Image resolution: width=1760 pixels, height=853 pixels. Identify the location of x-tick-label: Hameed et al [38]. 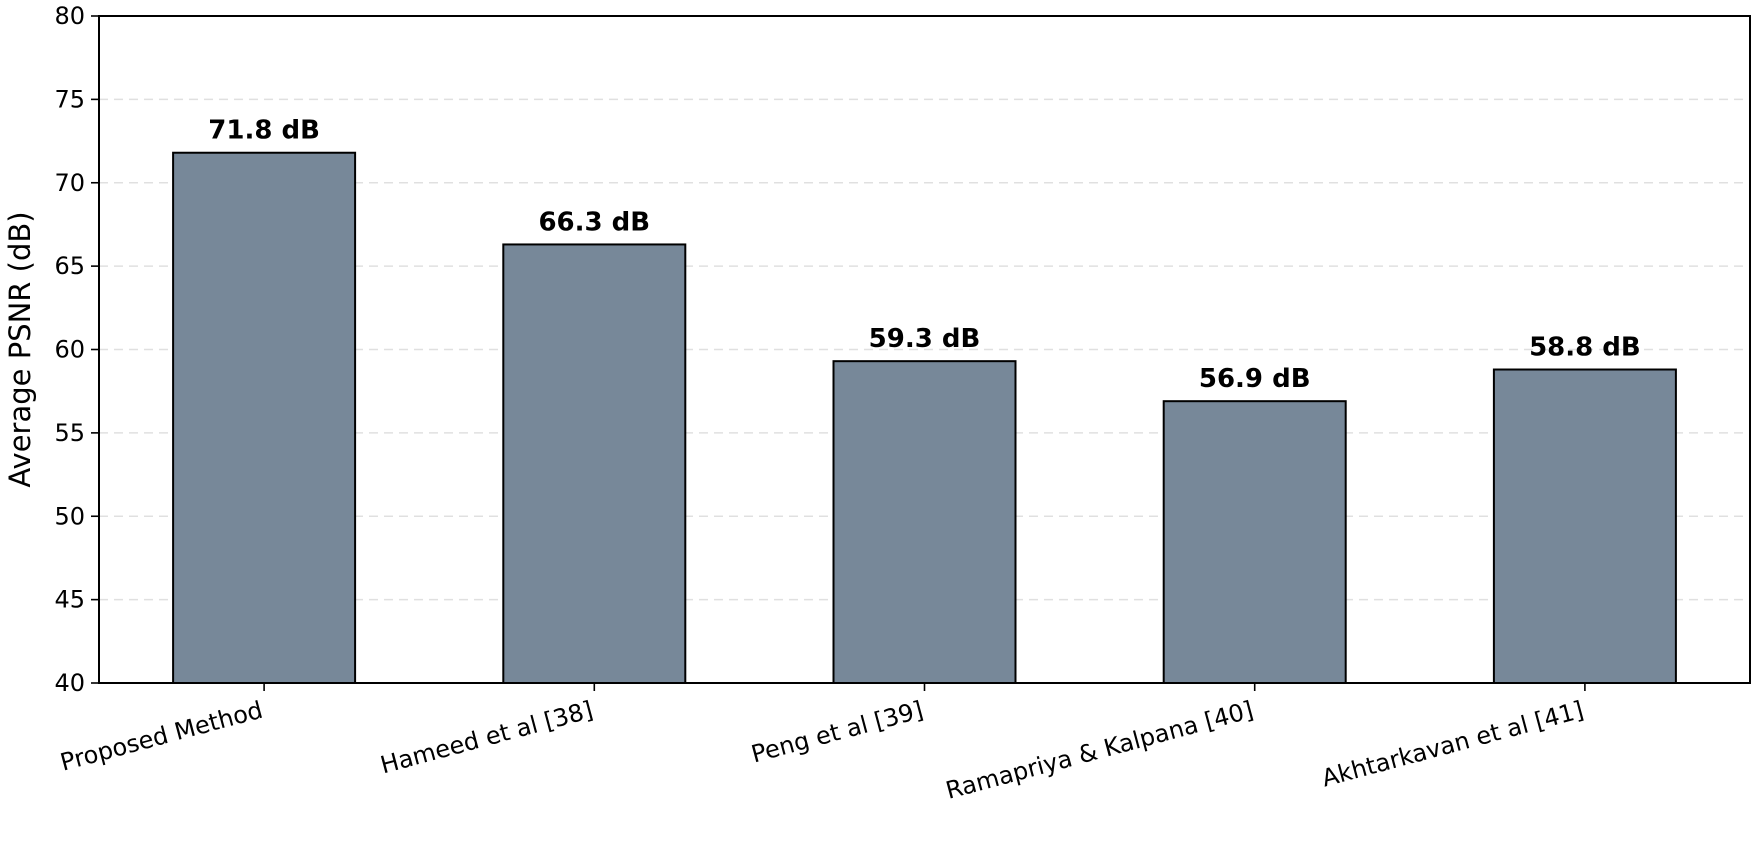
(486, 738).